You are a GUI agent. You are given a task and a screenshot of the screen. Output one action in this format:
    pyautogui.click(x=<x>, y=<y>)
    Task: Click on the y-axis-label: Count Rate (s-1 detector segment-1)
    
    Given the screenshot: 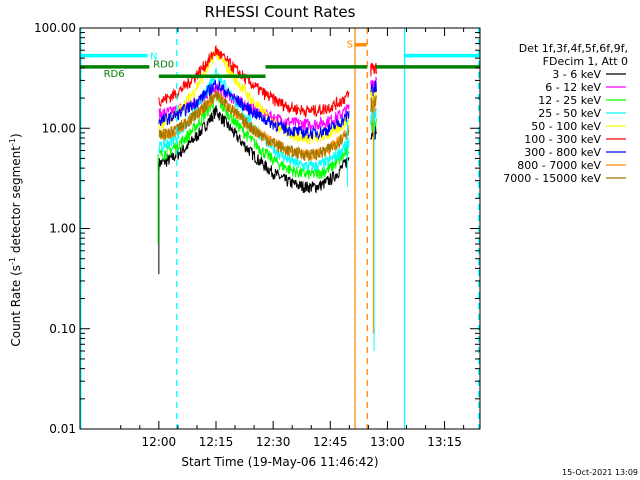 What is the action you would take?
    pyautogui.click(x=15, y=239)
    